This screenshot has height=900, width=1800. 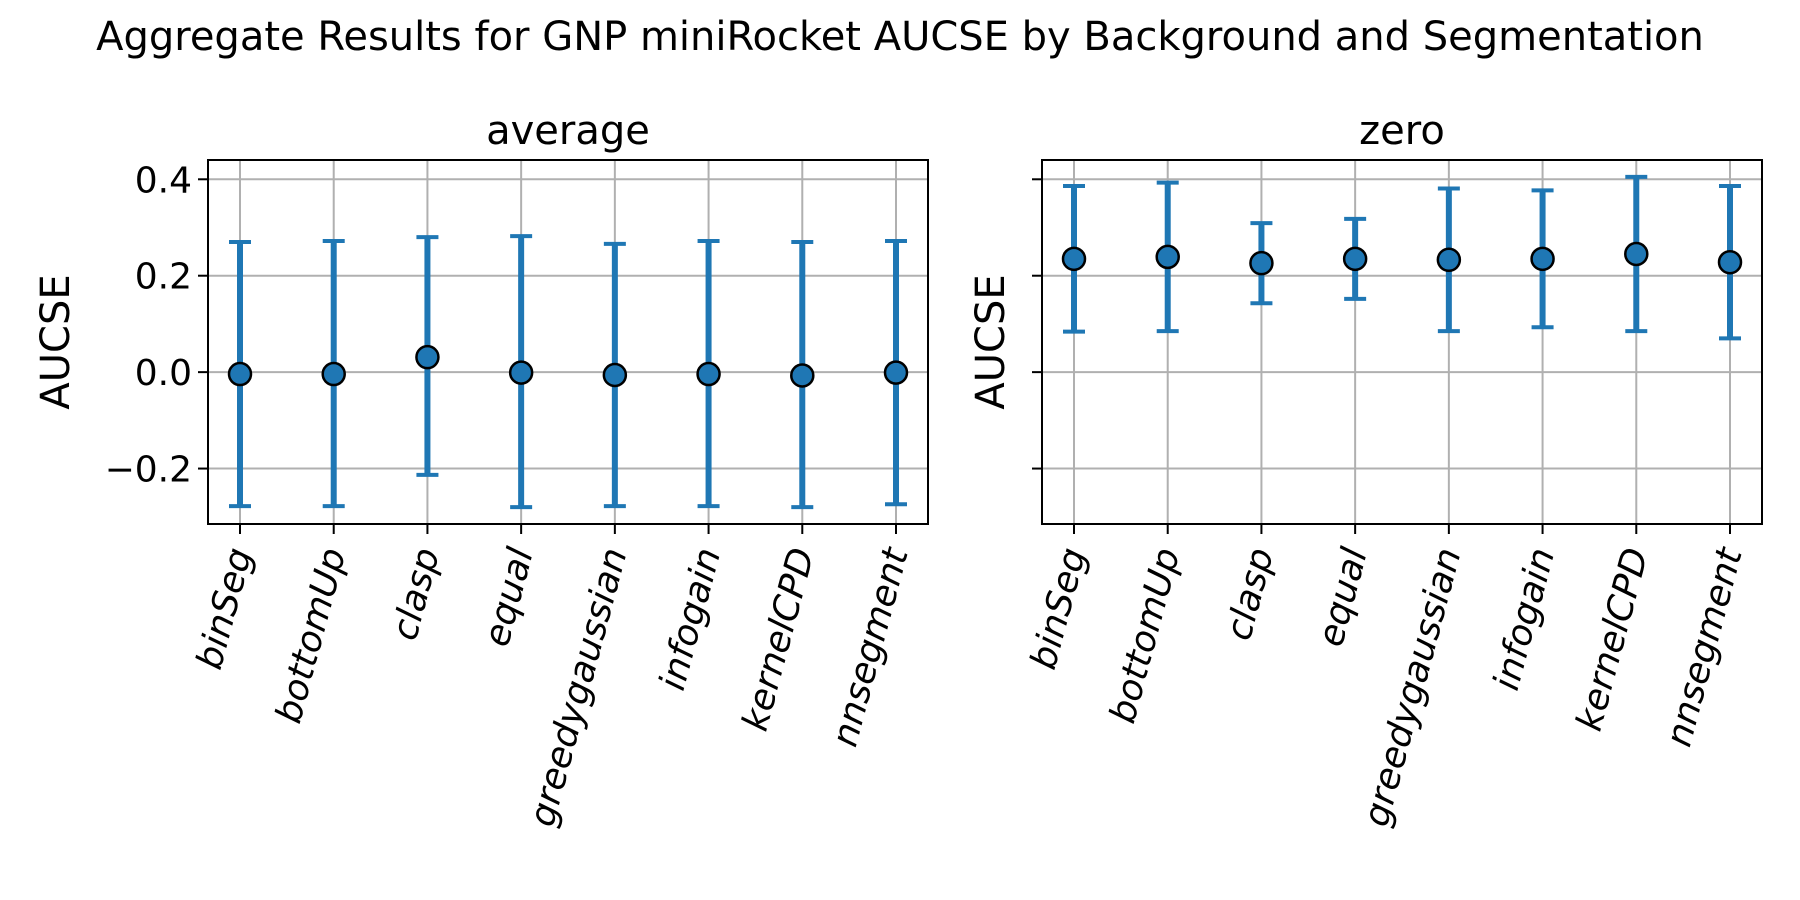 What do you see at coordinates (163, 180) in the screenshot?
I see `y-tick-label: 0.4` at bounding box center [163, 180].